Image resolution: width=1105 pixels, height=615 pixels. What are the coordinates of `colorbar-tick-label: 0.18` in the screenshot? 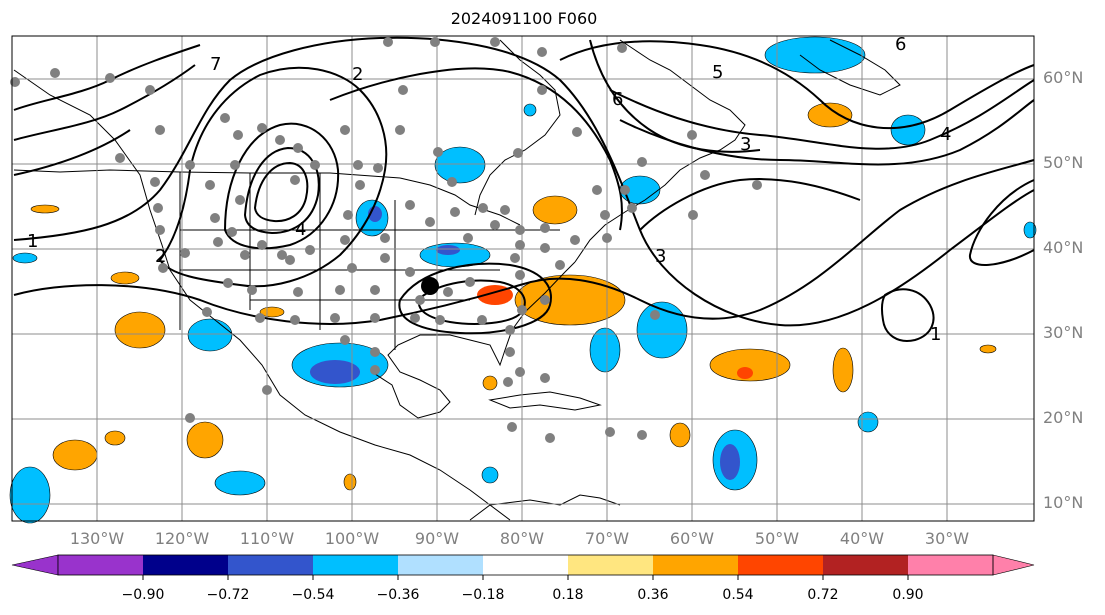 It's located at (568, 595).